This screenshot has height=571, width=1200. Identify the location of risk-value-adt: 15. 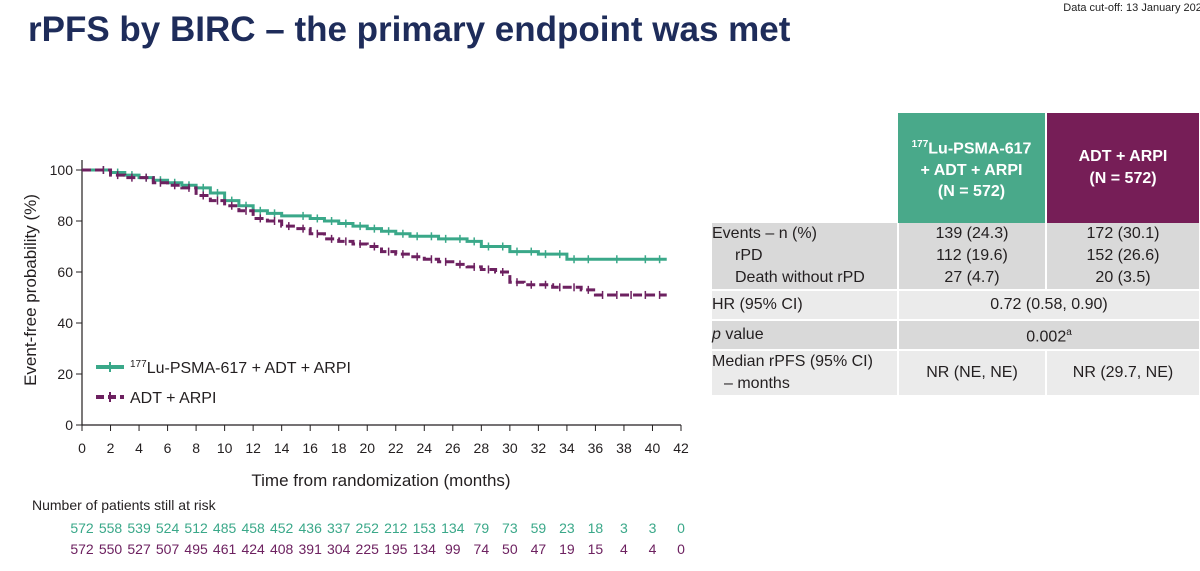
(595, 549).